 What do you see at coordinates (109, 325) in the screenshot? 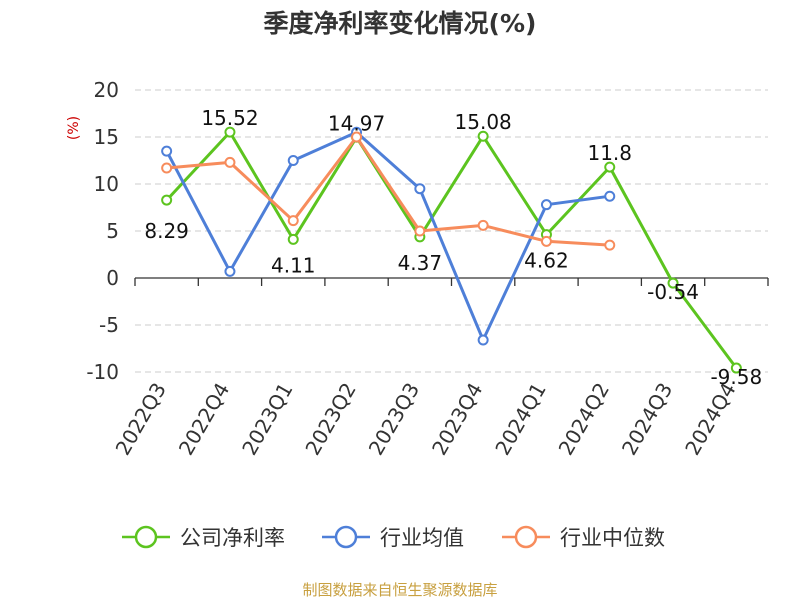
I see `y-tick-label: -5` at bounding box center [109, 325].